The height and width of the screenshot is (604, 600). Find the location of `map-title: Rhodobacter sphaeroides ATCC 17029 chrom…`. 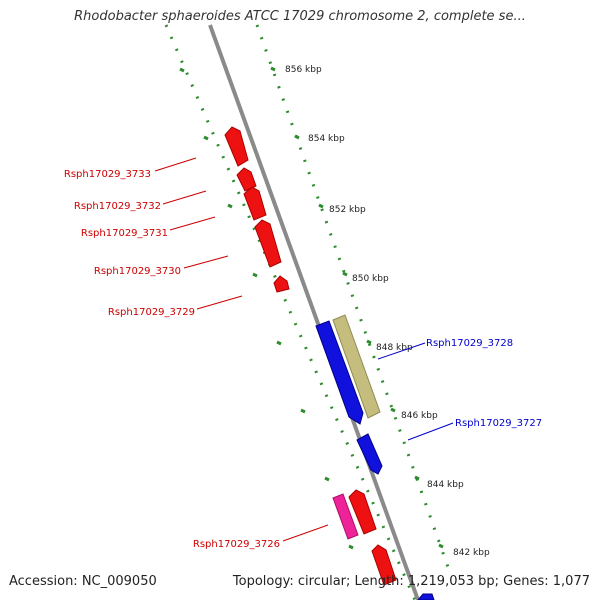

map-title: Rhodobacter sphaeroides ATCC 17029 chrom… is located at coordinates (300, 16).